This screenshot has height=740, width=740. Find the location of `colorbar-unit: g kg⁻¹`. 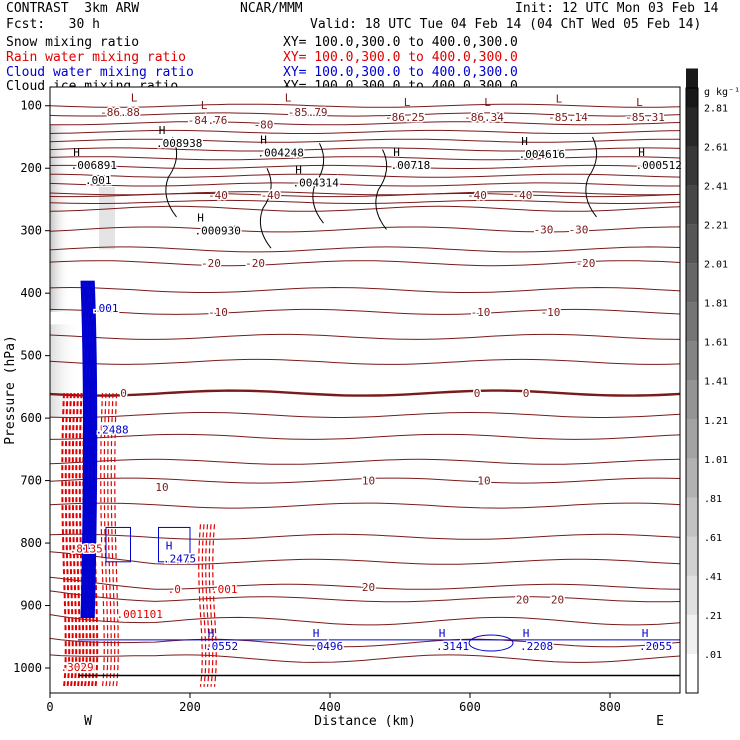

colorbar-unit: g kg⁻¹ is located at coordinates (722, 92).